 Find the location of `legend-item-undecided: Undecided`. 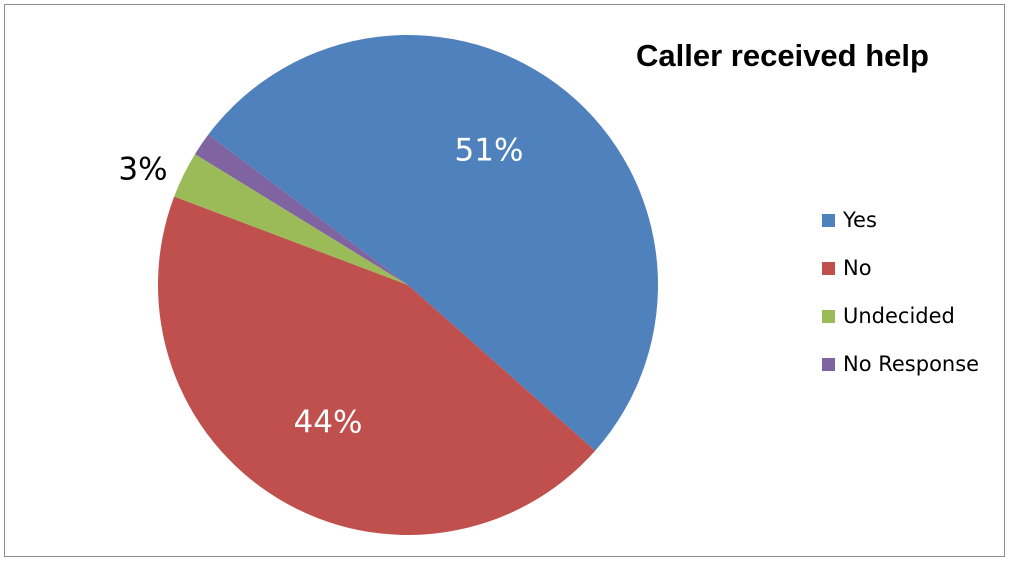

legend-item-undecided: Undecided is located at coordinates (900, 316).